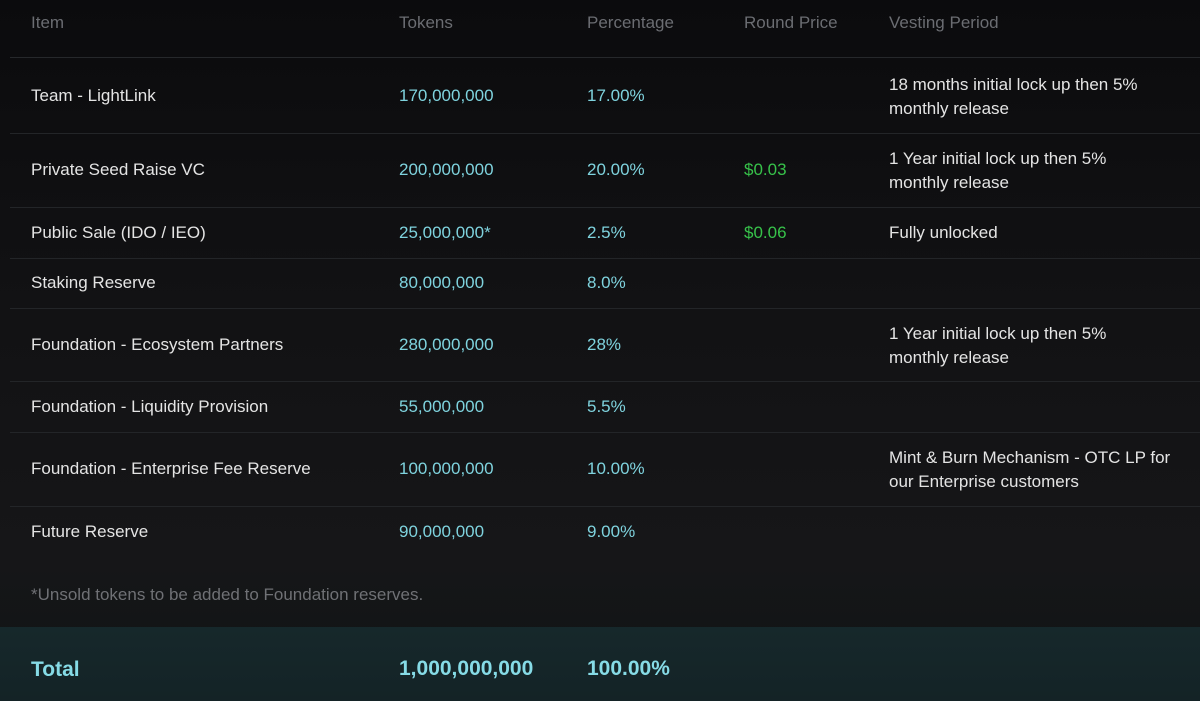 This screenshot has height=701, width=1200. What do you see at coordinates (765, 169) in the screenshot?
I see `cell-round-price: $0.03` at bounding box center [765, 169].